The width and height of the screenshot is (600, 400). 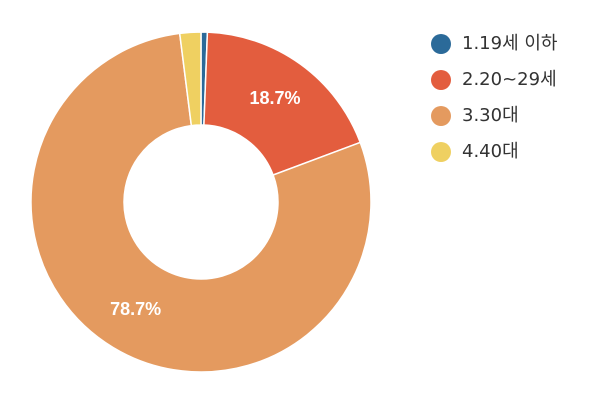 I want to click on legend-label: 3.30대, so click(x=490, y=115).